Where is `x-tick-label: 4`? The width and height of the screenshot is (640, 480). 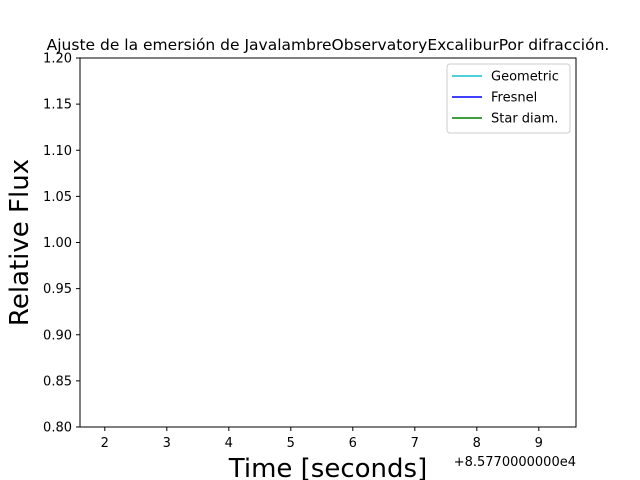
x-tick-label: 4 is located at coordinates (229, 443).